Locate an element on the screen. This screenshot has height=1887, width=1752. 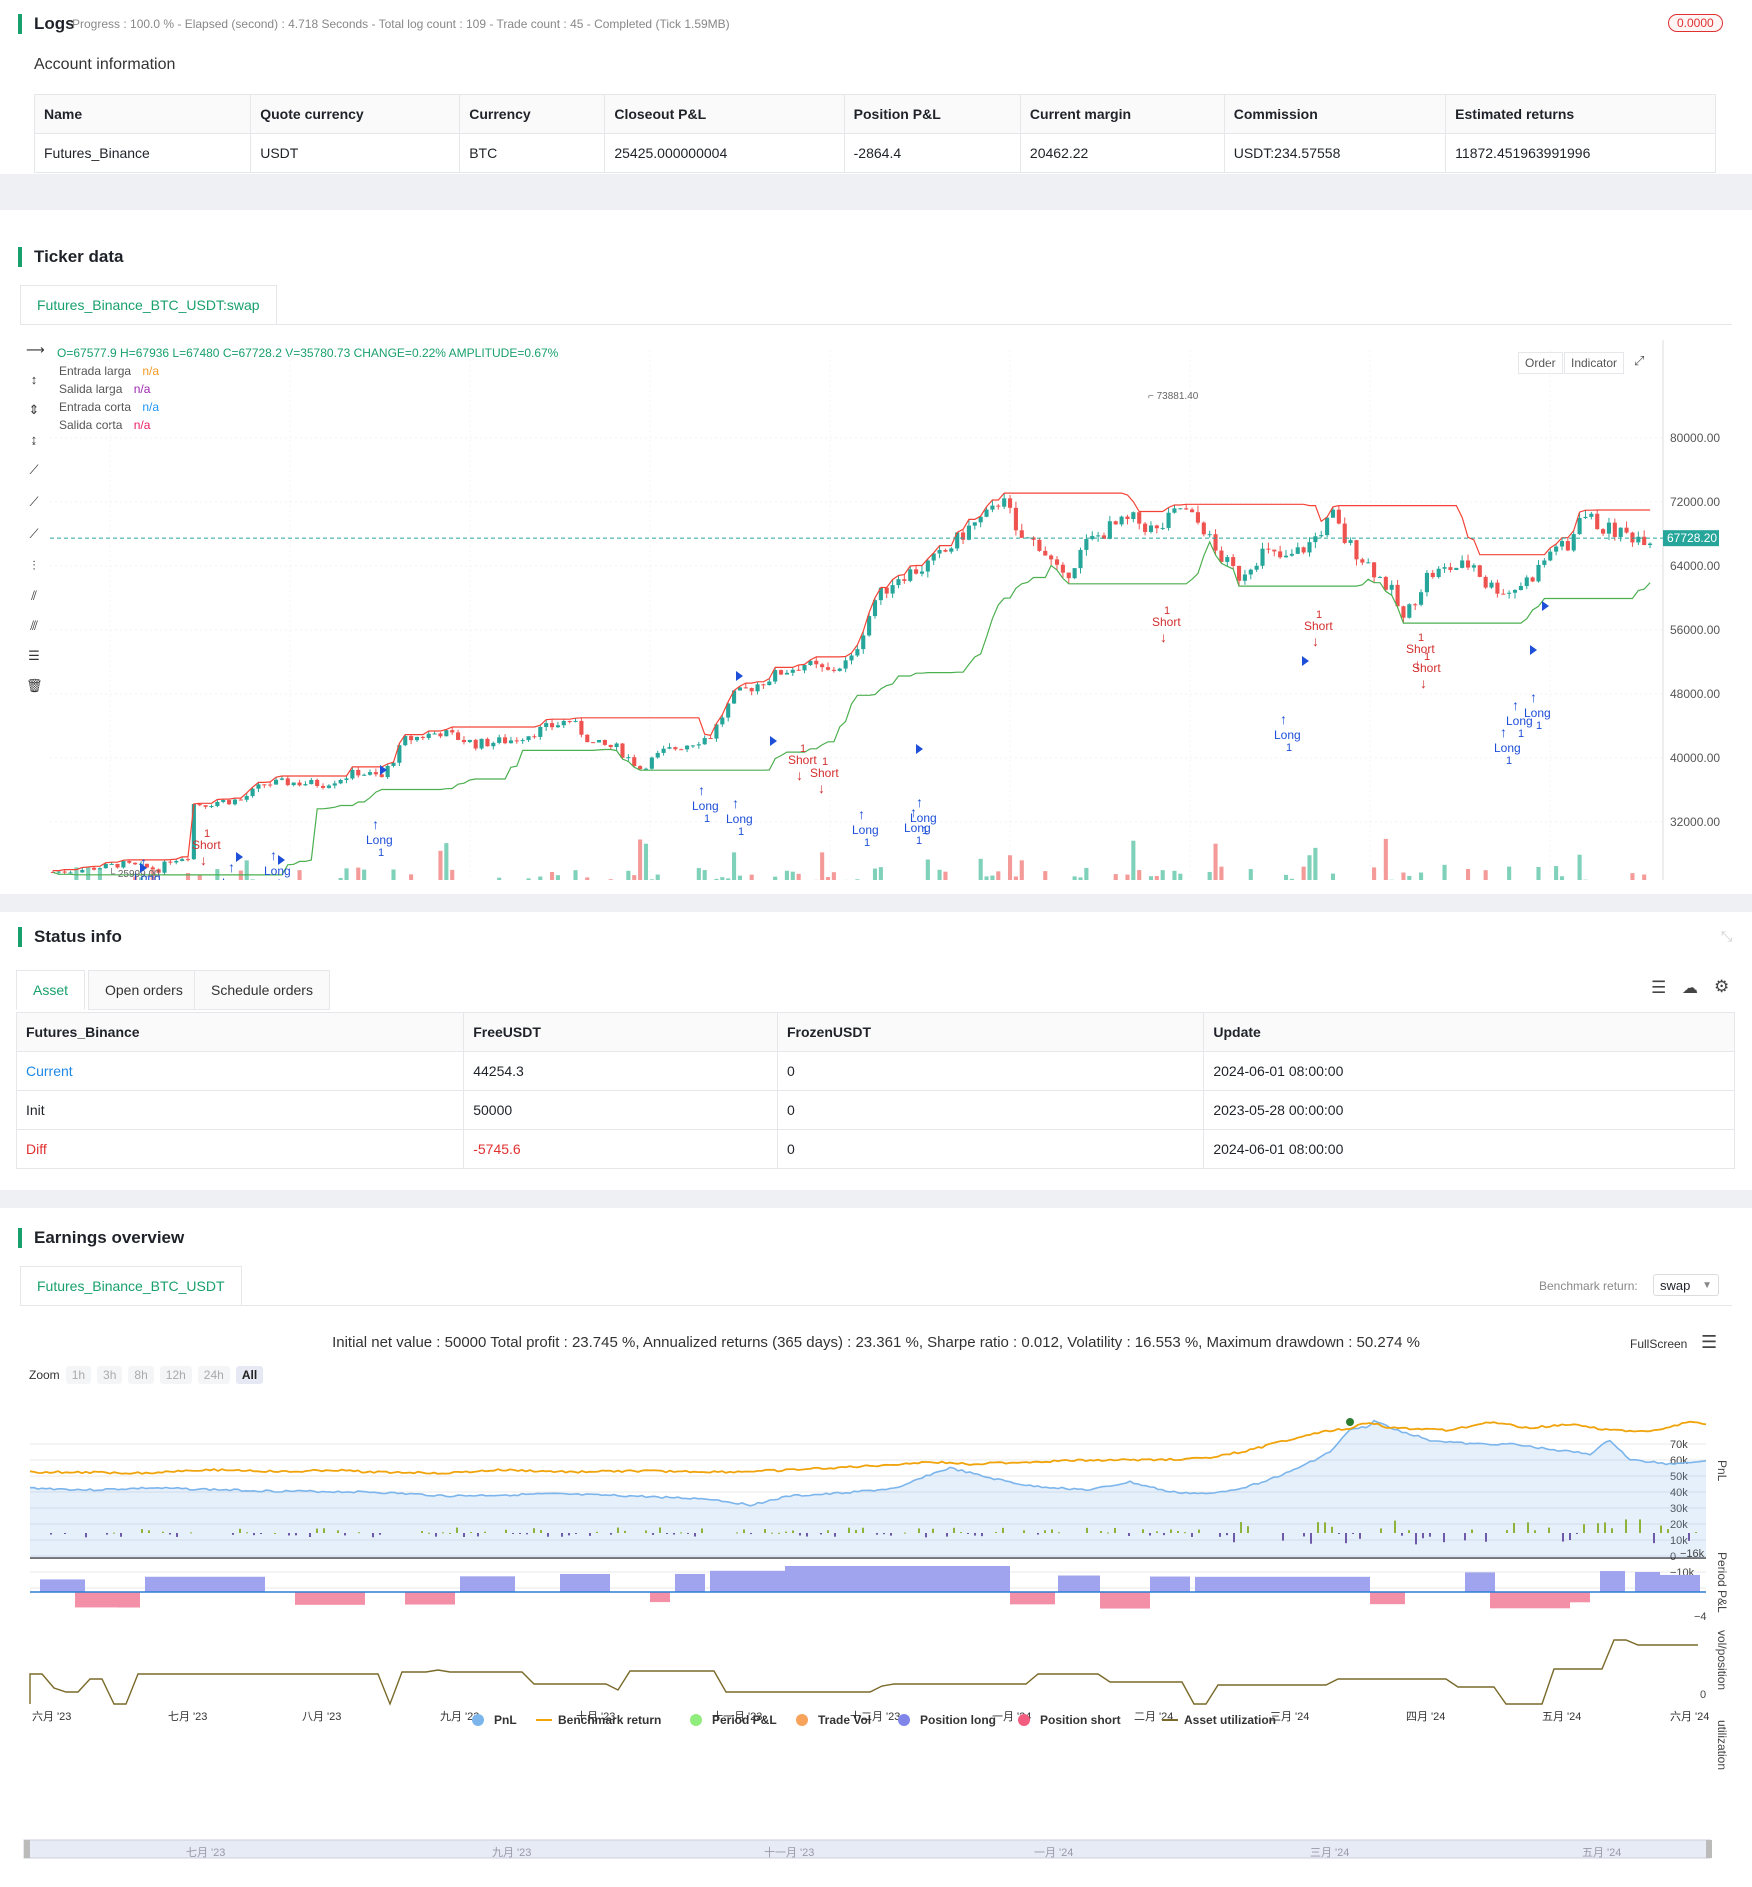
position-tick-label: −4 is located at coordinates (1700, 1617).